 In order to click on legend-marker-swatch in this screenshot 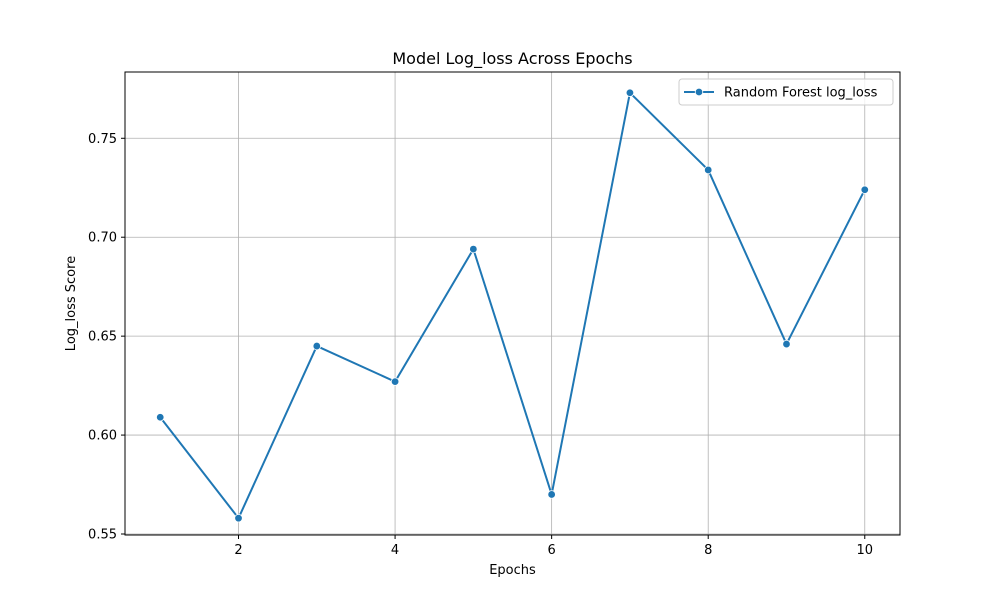, I will do `click(699, 92)`.